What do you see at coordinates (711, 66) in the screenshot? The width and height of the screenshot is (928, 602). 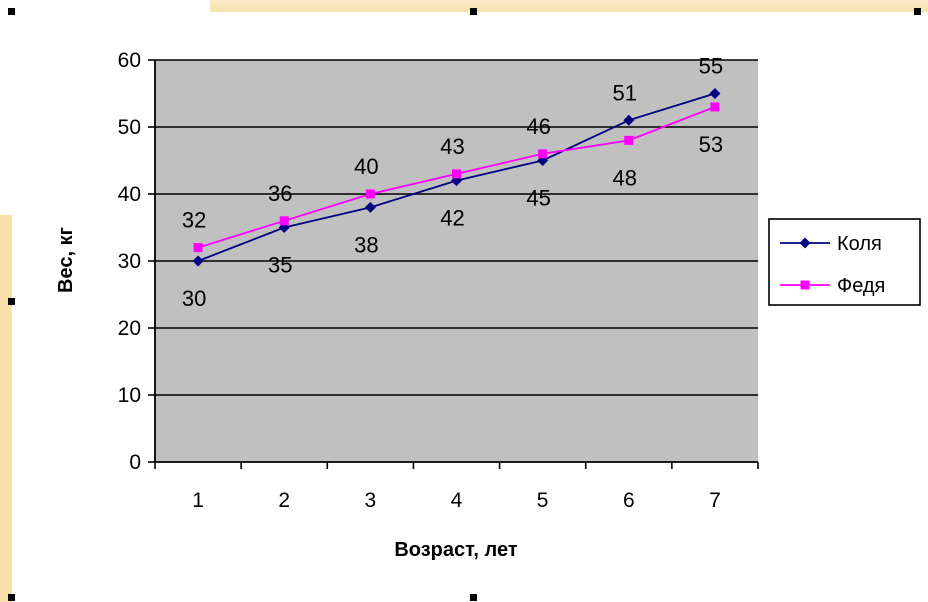 I see `data-label-kolya: 55` at bounding box center [711, 66].